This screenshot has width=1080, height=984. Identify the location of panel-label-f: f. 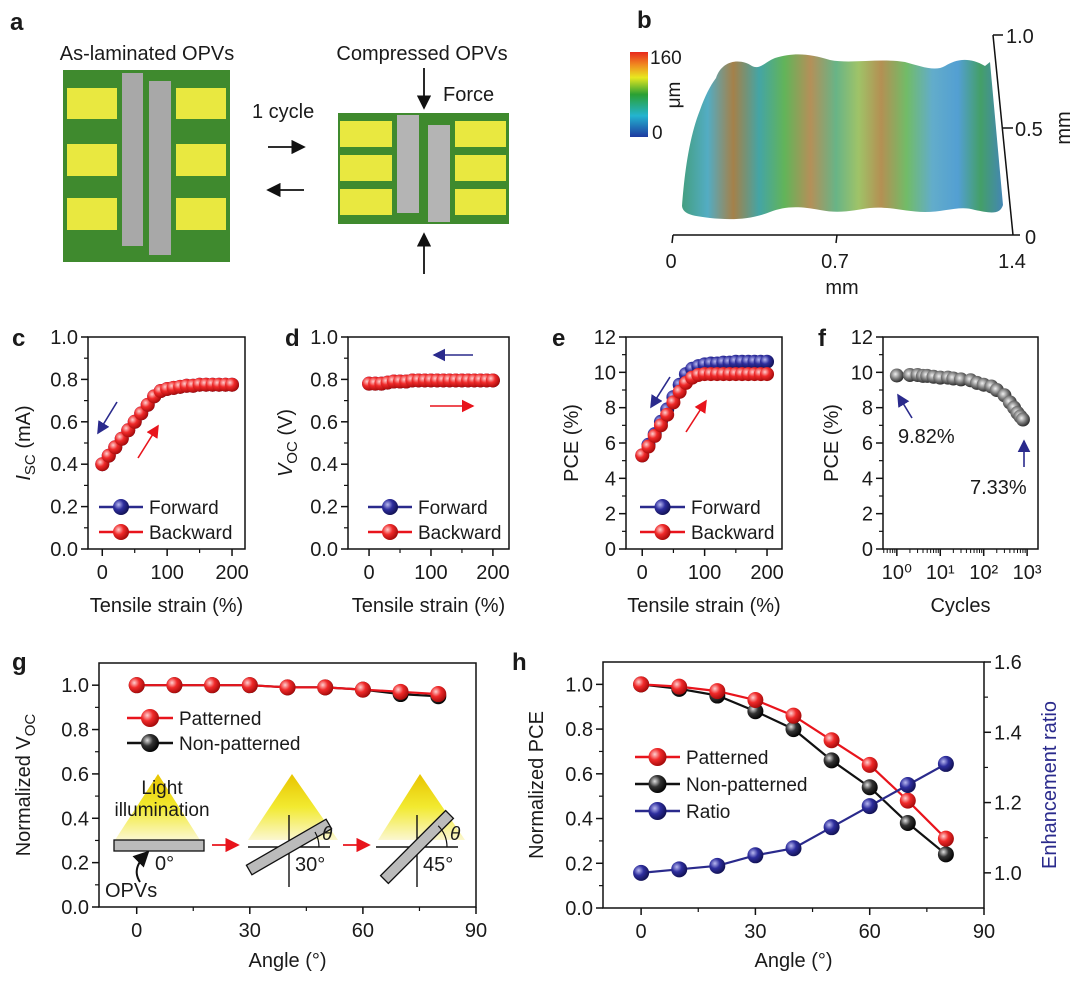
(822, 338).